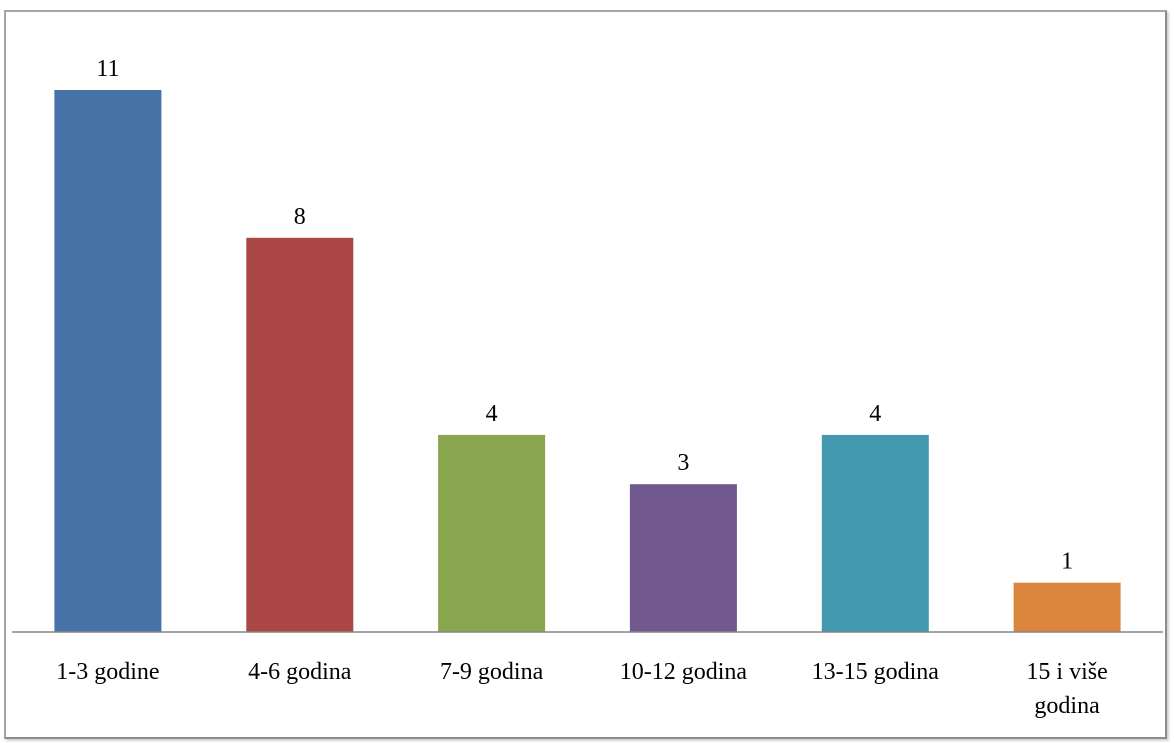 The height and width of the screenshot is (743, 1174). I want to click on x-tick-label-2: 7-9 godina, so click(492, 672).